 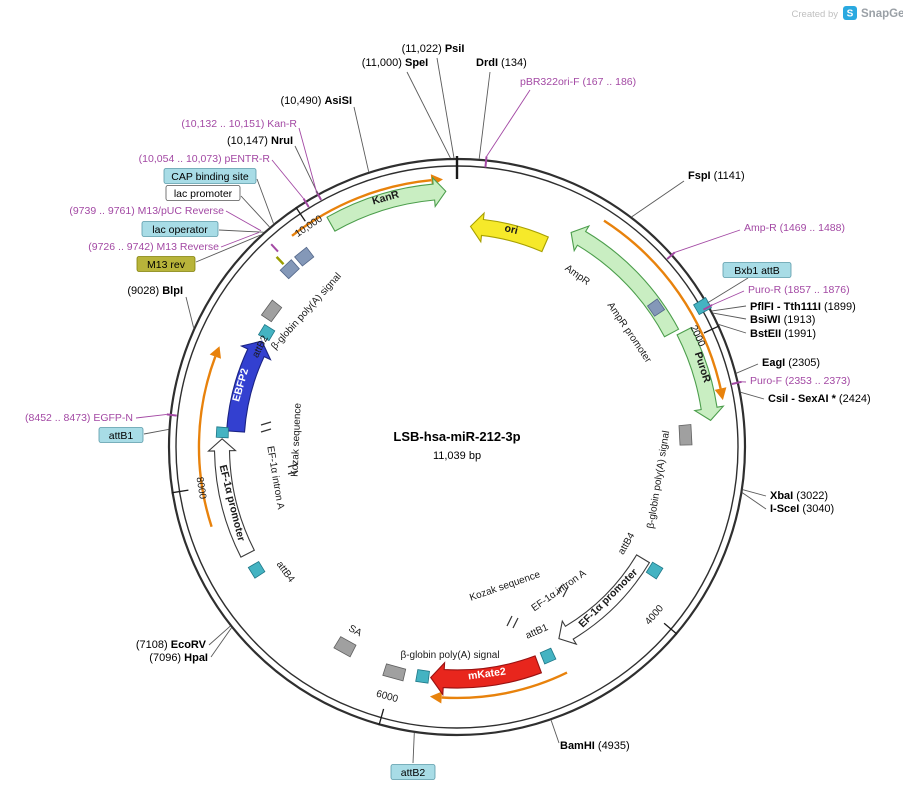 What do you see at coordinates (345, 647) in the screenshot?
I see `sa-box` at bounding box center [345, 647].